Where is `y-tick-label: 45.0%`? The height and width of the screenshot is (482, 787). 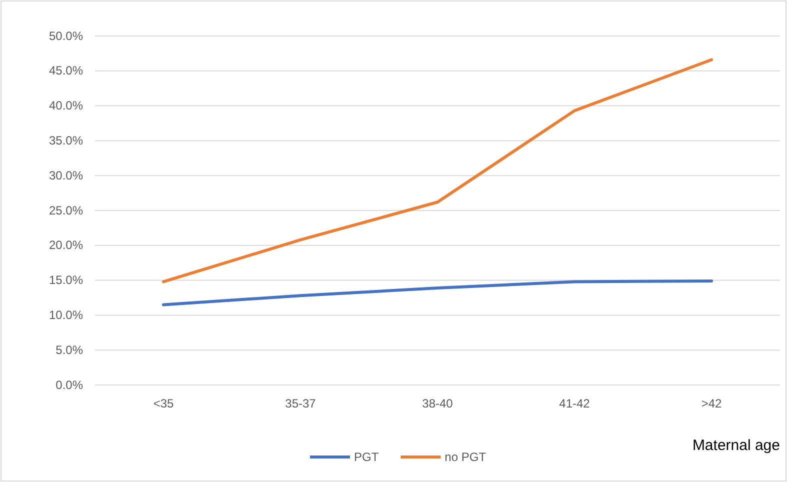 y-tick-label: 45.0% is located at coordinates (66, 71).